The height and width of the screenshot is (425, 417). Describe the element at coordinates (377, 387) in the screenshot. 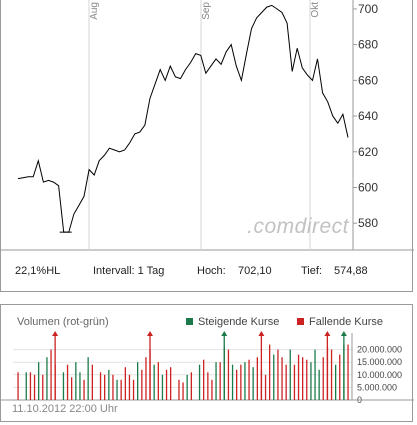

I see `volume-y-tick-label: 5.000.000` at that location.